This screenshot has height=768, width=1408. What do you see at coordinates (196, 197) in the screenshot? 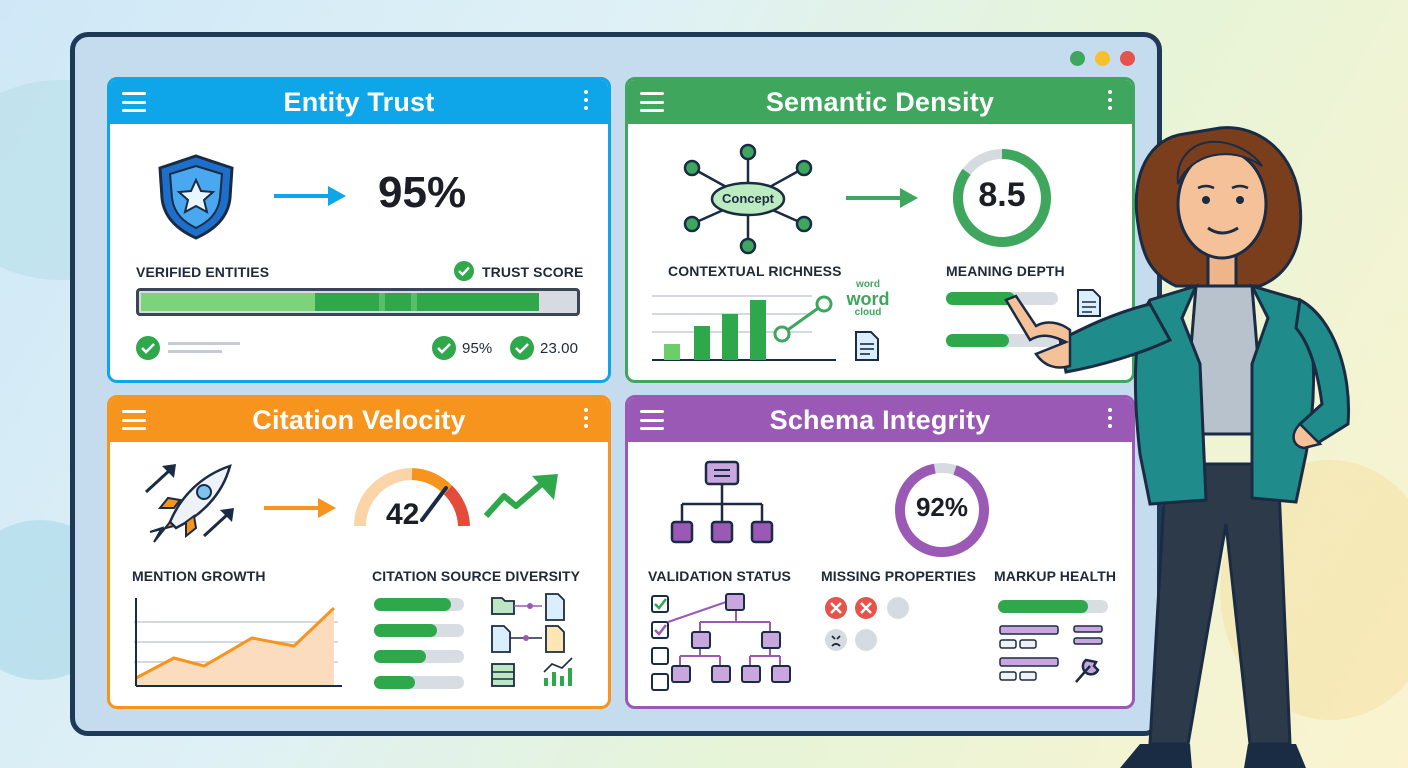
I see `shield-star-icon` at bounding box center [196, 197].